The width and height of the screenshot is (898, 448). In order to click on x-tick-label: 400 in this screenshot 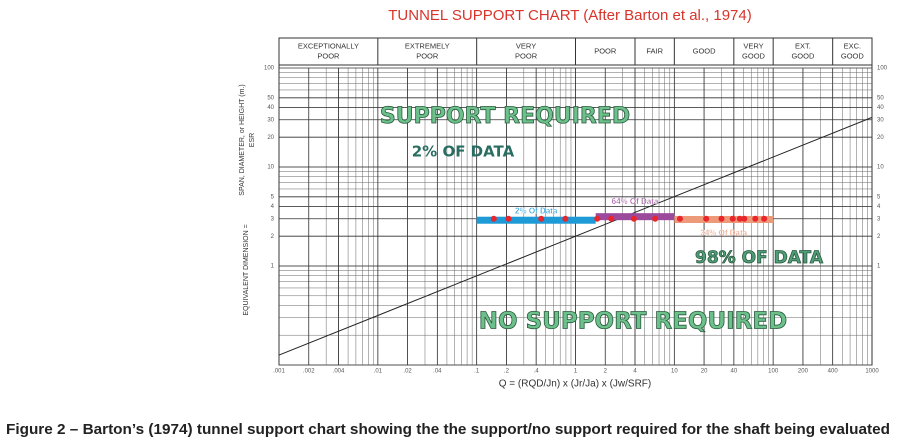, I will do `click(833, 372)`.